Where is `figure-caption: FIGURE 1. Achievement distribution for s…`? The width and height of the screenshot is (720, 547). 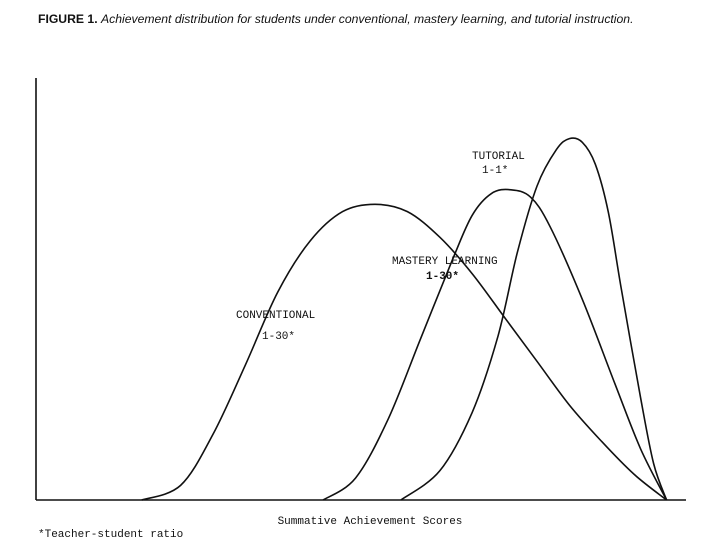 figure-caption: FIGURE 1. Achievement distribution for s… is located at coordinates (368, 19).